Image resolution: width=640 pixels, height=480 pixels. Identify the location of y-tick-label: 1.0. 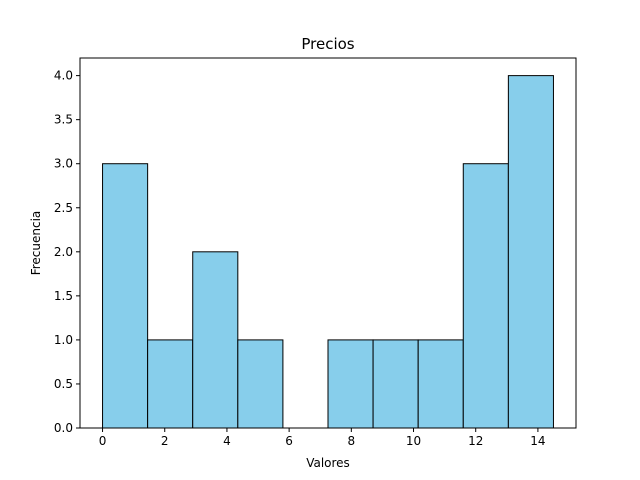
(63, 340).